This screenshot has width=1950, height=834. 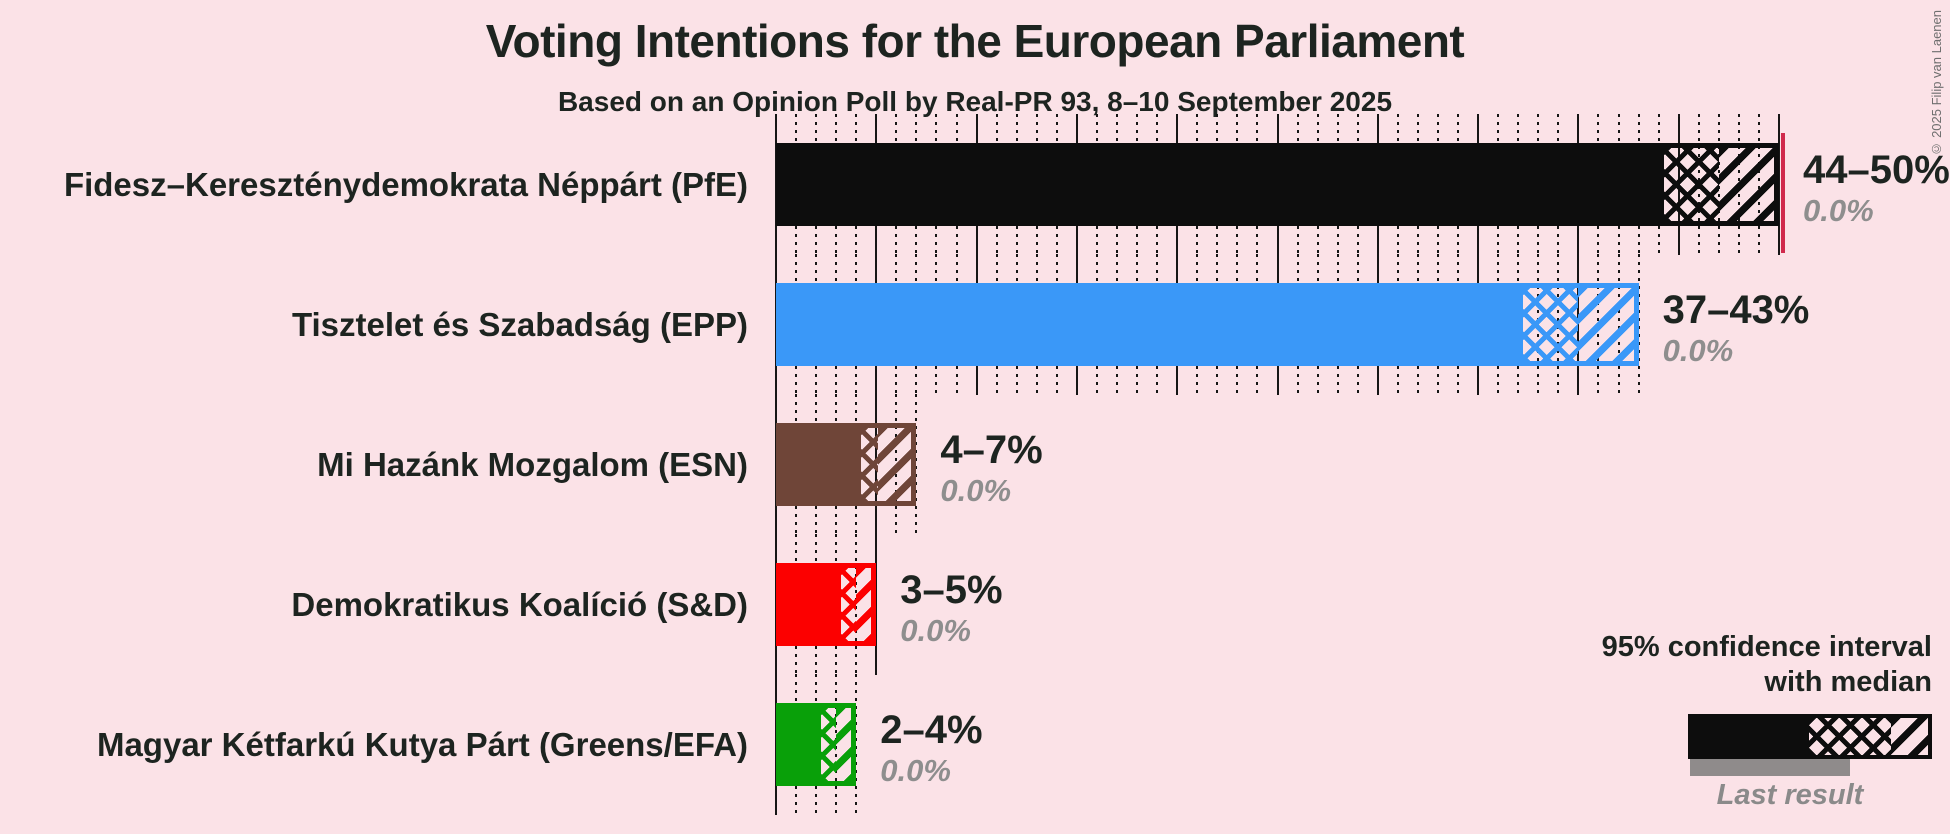 What do you see at coordinates (1750, 736) in the screenshot?
I see `legend-solid-segment` at bounding box center [1750, 736].